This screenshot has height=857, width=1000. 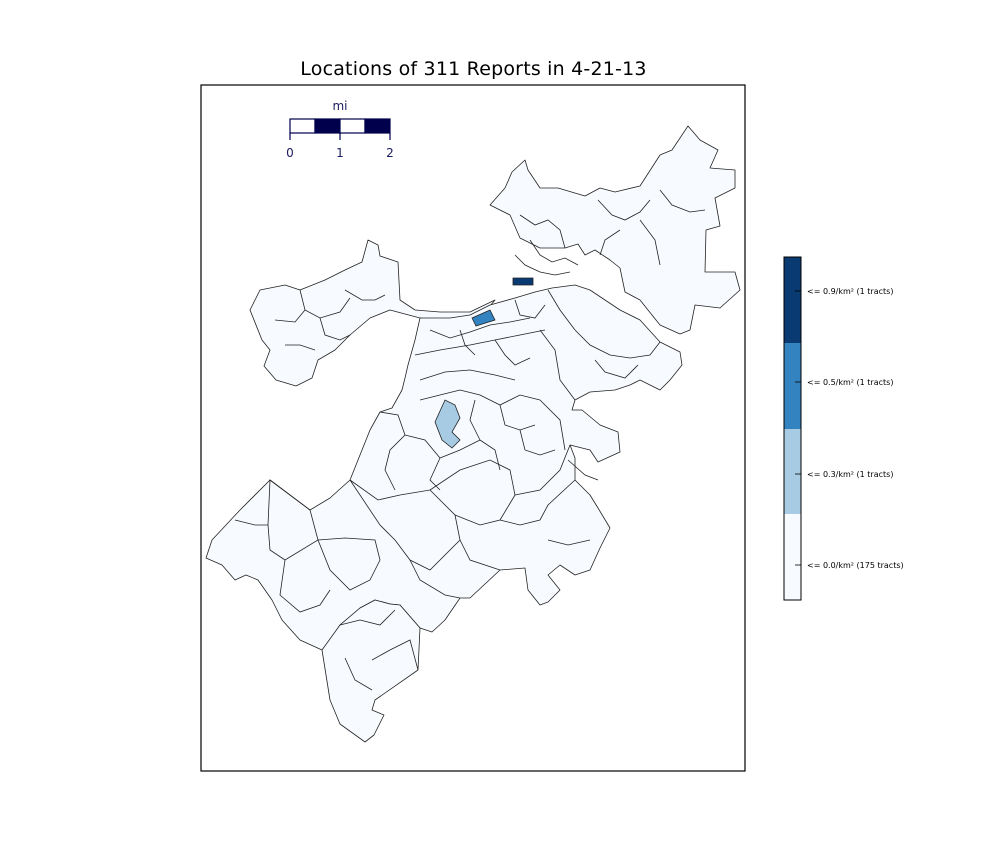 I want to click on map-title: Locations of 311 Reports in 4-21-13, so click(x=473, y=69).